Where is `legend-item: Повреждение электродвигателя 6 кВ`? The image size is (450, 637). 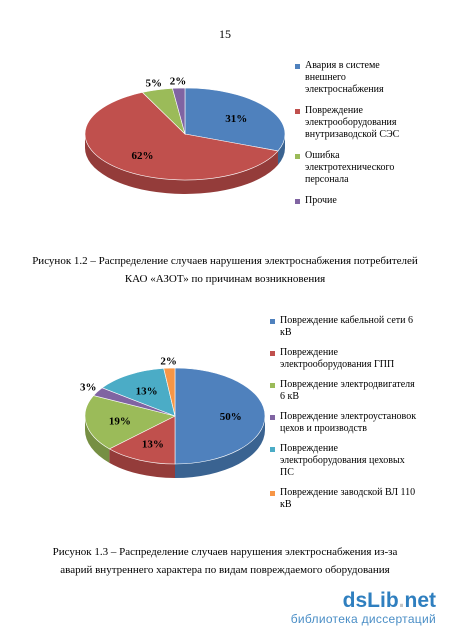
legend-item: Повреждение электродвигателя 6 кВ is located at coordinates (342, 391).